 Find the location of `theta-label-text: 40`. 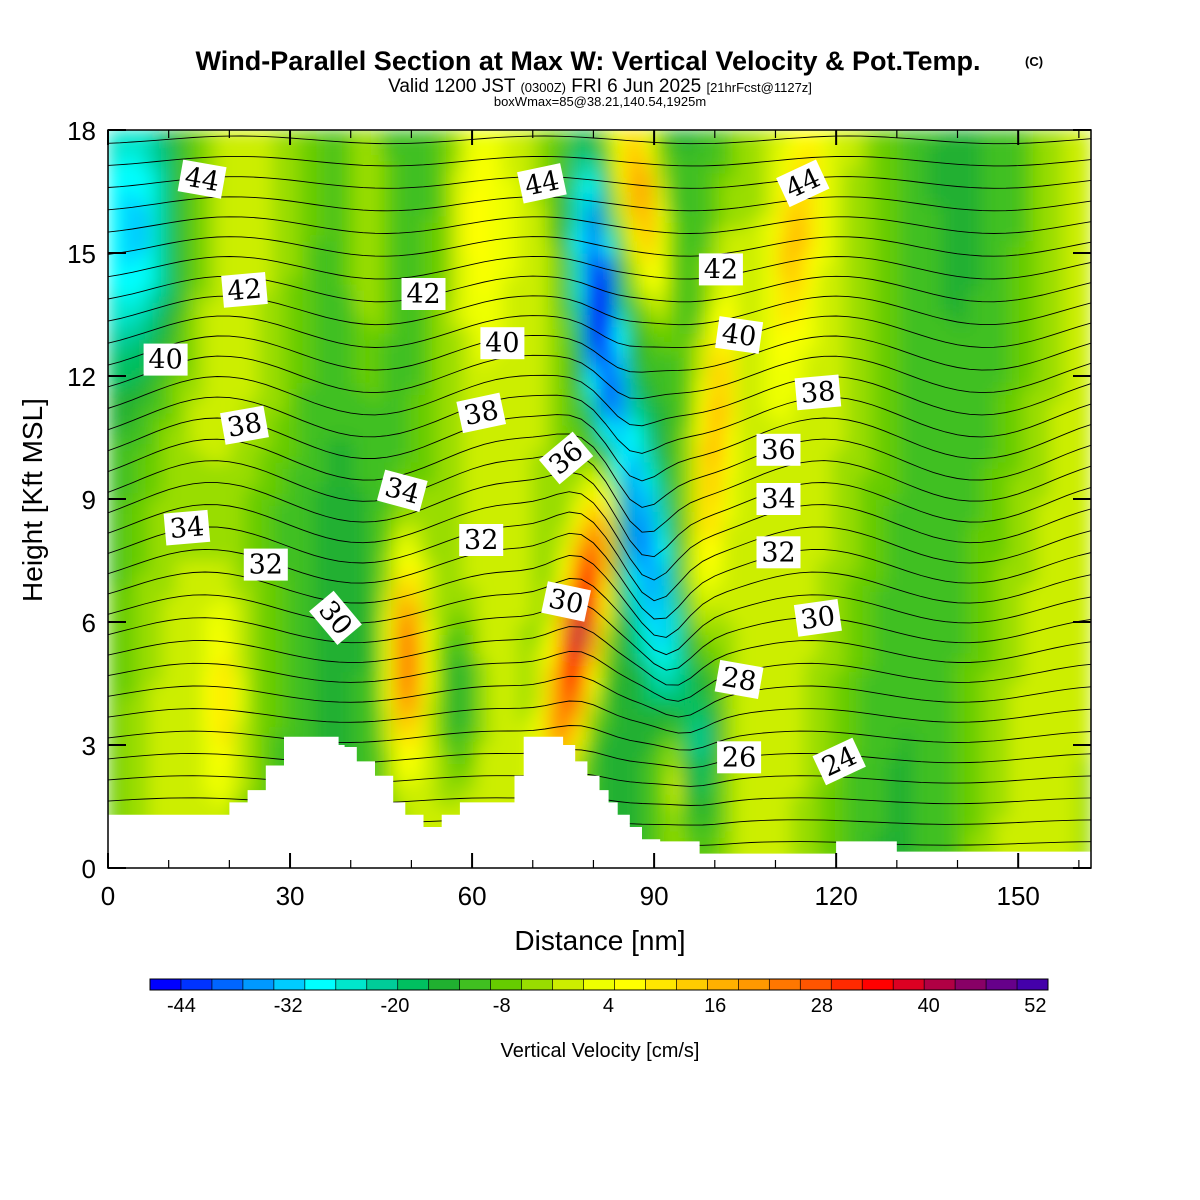

theta-label-text: 40 is located at coordinates (739, 335).